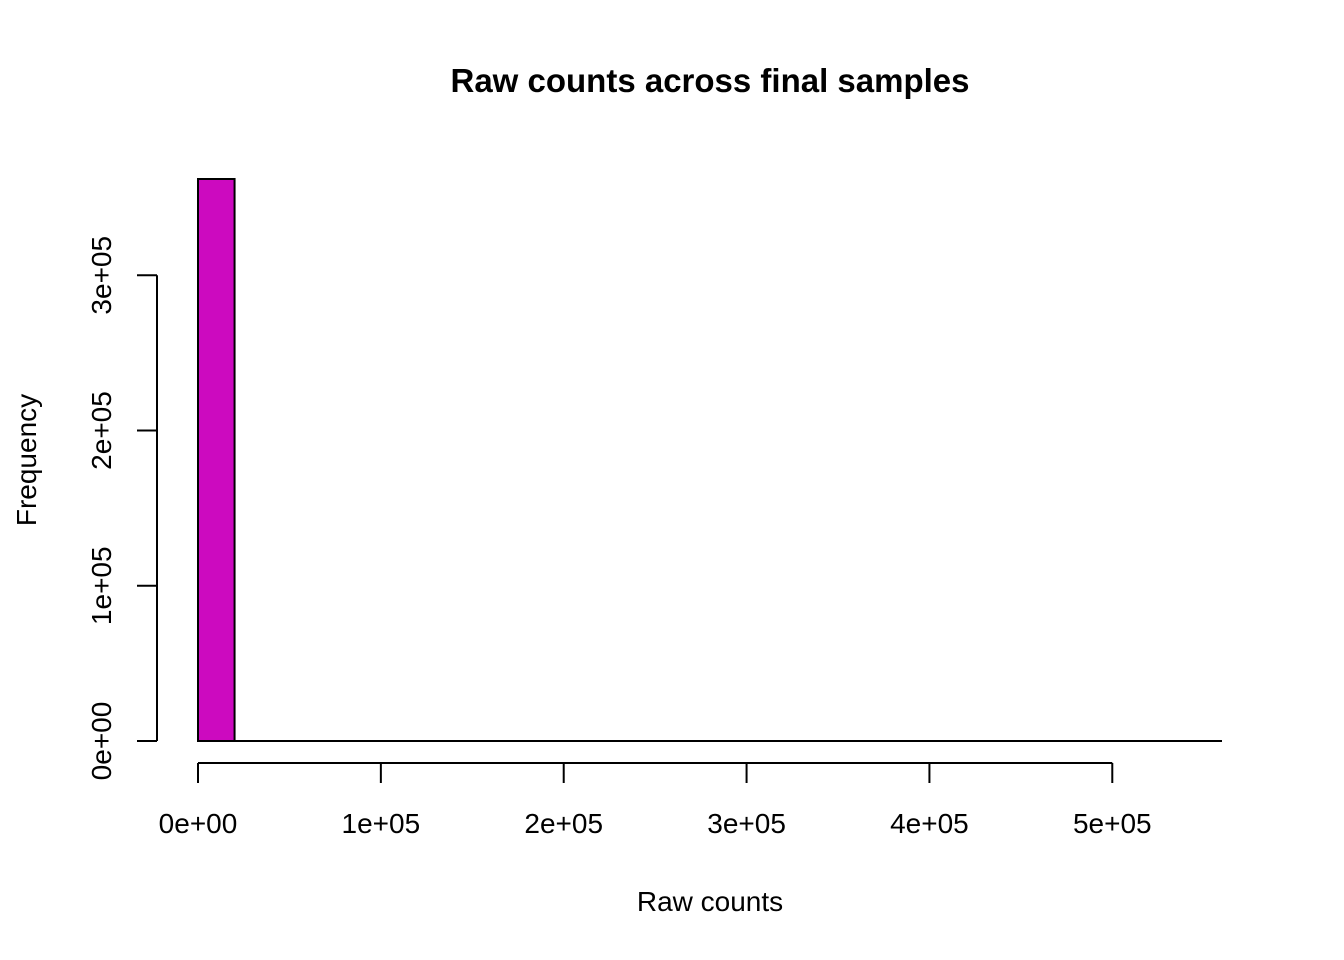 The width and height of the screenshot is (1344, 960). Describe the element at coordinates (101, 585) in the screenshot. I see `y-tick-label: 1e+05` at that location.